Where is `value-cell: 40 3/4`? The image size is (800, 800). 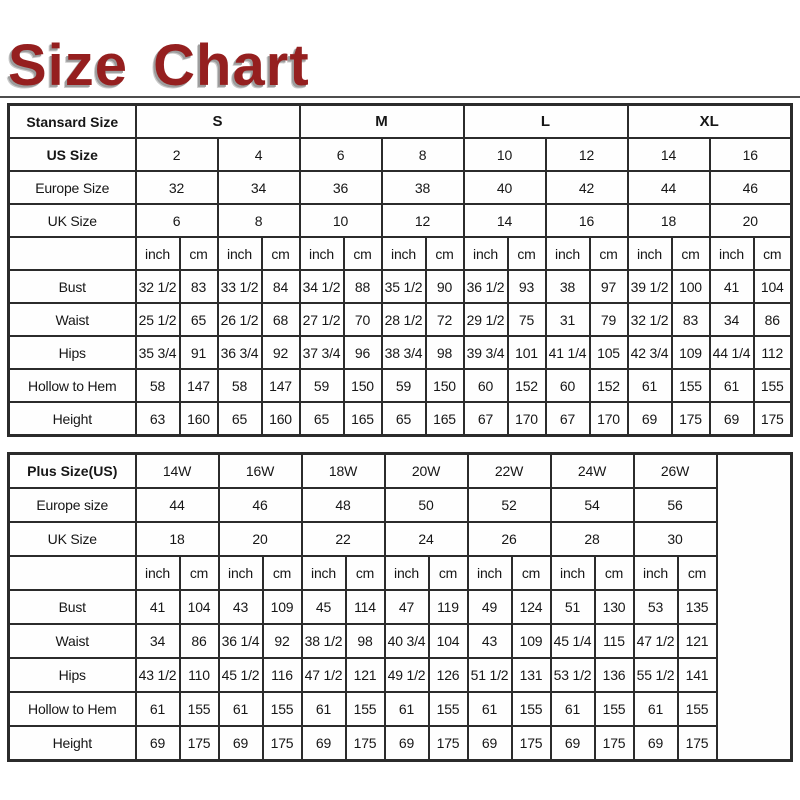
value-cell: 40 3/4 is located at coordinates (406, 641).